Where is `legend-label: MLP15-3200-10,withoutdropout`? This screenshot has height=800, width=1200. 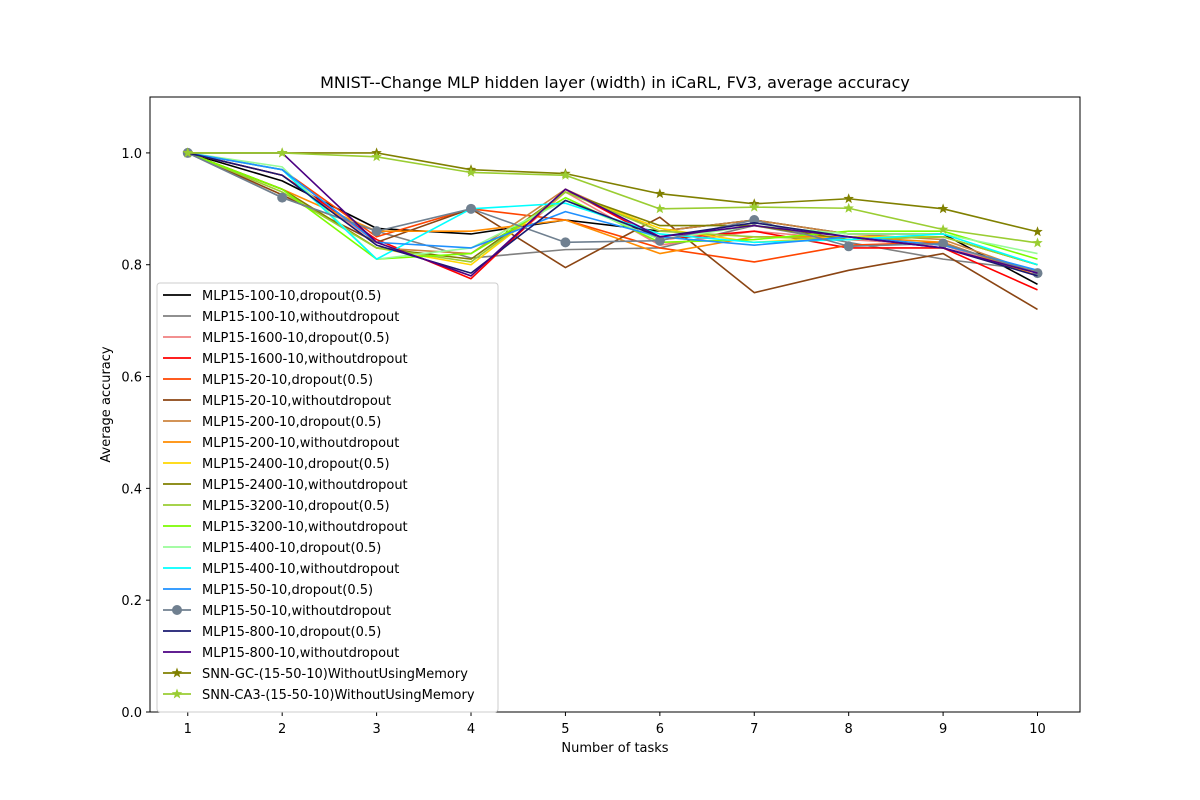
legend-label: MLP15-3200-10,withoutdropout is located at coordinates (305, 527).